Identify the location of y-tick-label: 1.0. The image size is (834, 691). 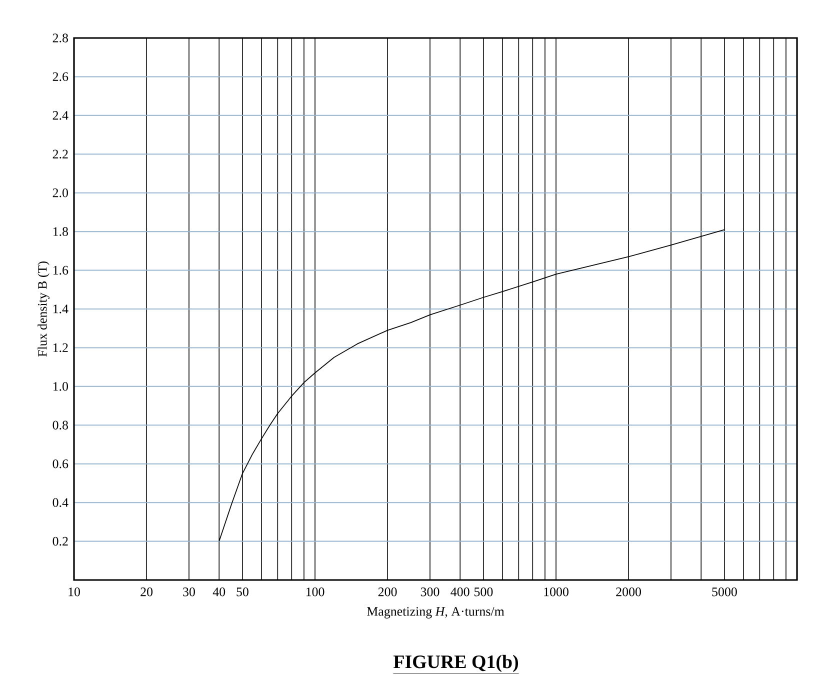
(60, 386).